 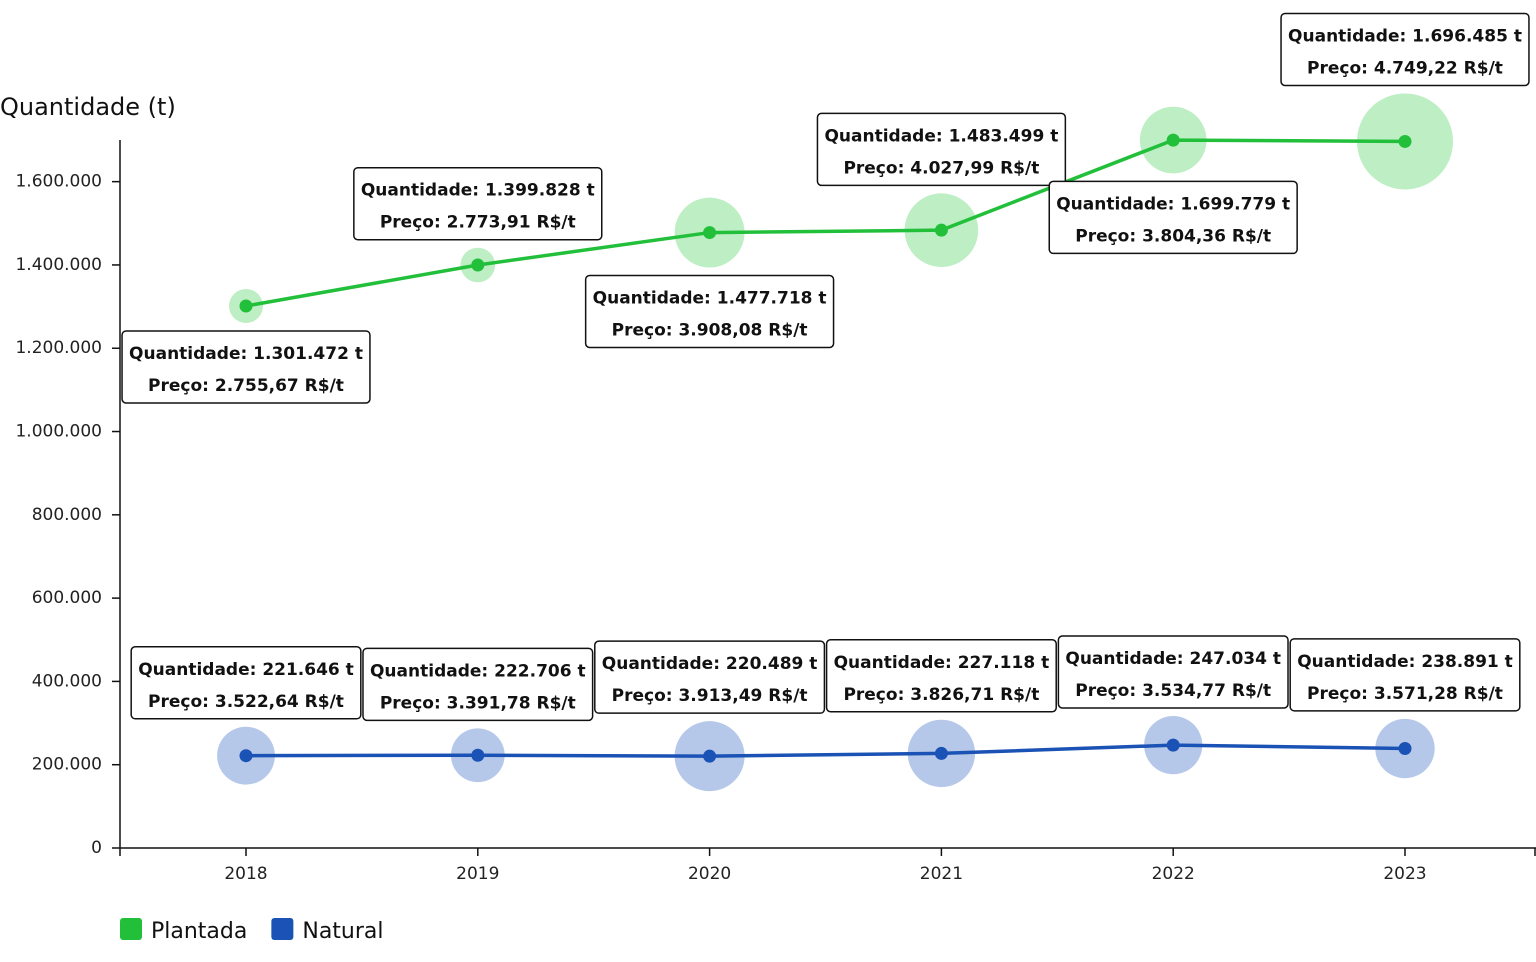 What do you see at coordinates (1173, 874) in the screenshot?
I see `x-tick-label: 2022` at bounding box center [1173, 874].